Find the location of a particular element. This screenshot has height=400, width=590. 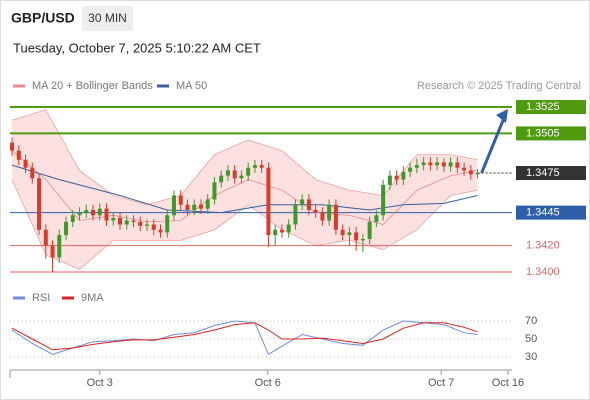

x-tick-label: Oct 7 is located at coordinates (441, 383).